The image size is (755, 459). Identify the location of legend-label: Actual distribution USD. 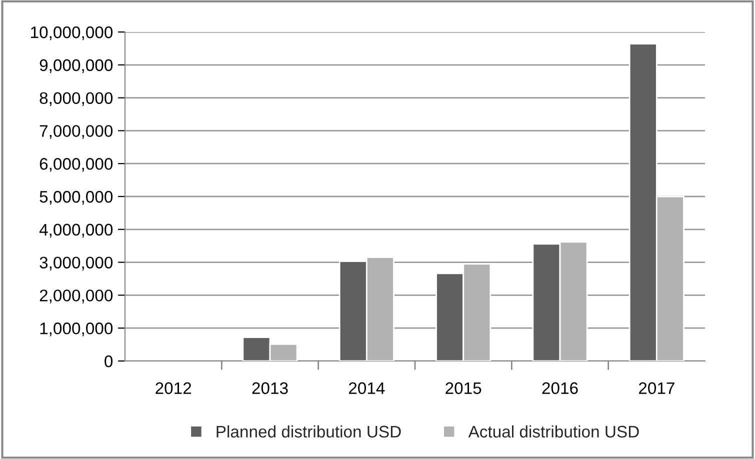
(553, 431).